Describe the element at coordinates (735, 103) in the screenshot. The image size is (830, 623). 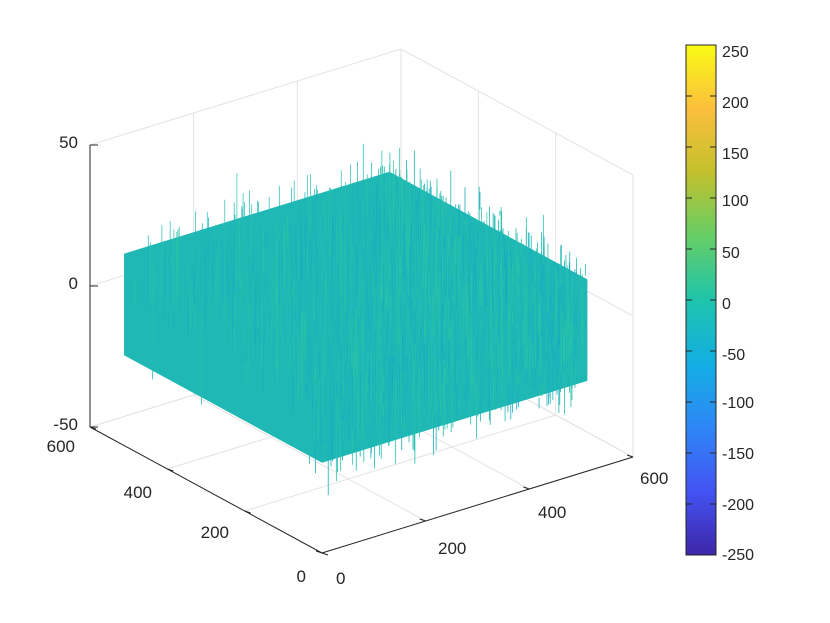
I see `colorbar-tick-label: 200` at that location.